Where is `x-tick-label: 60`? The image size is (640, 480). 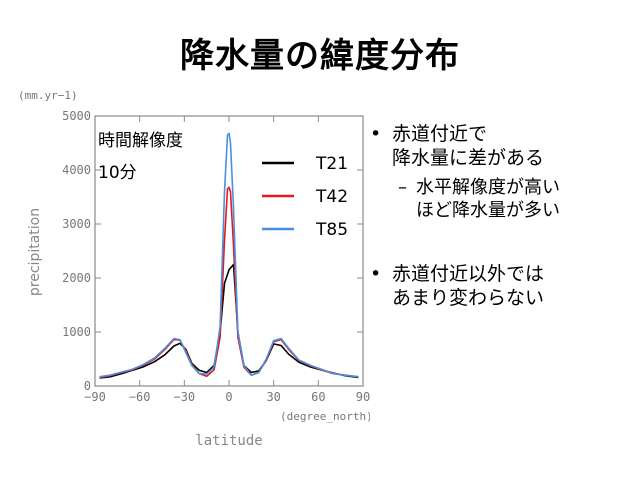 x-tick-label: 60 is located at coordinates (318, 397).